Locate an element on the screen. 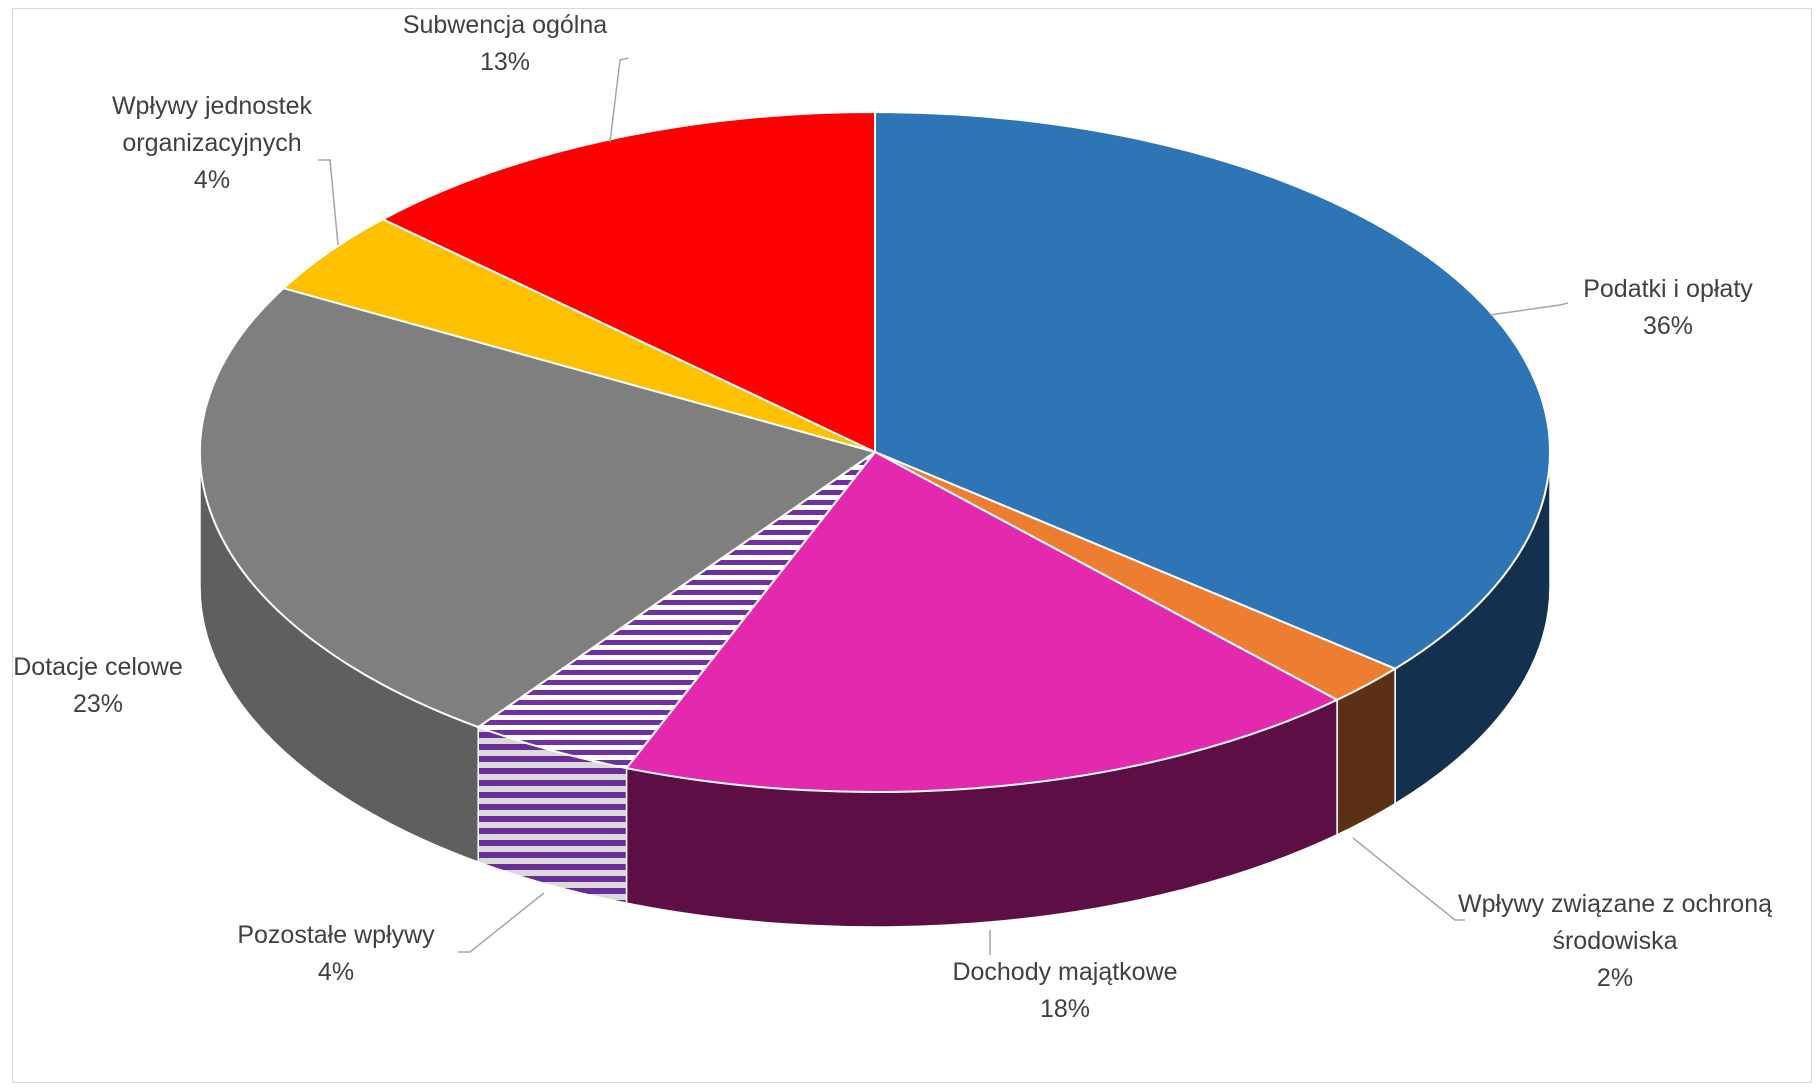 The image size is (1818, 1089). data-label-text-dotacje-celowe: Dotacje celowe is located at coordinates (98, 667).